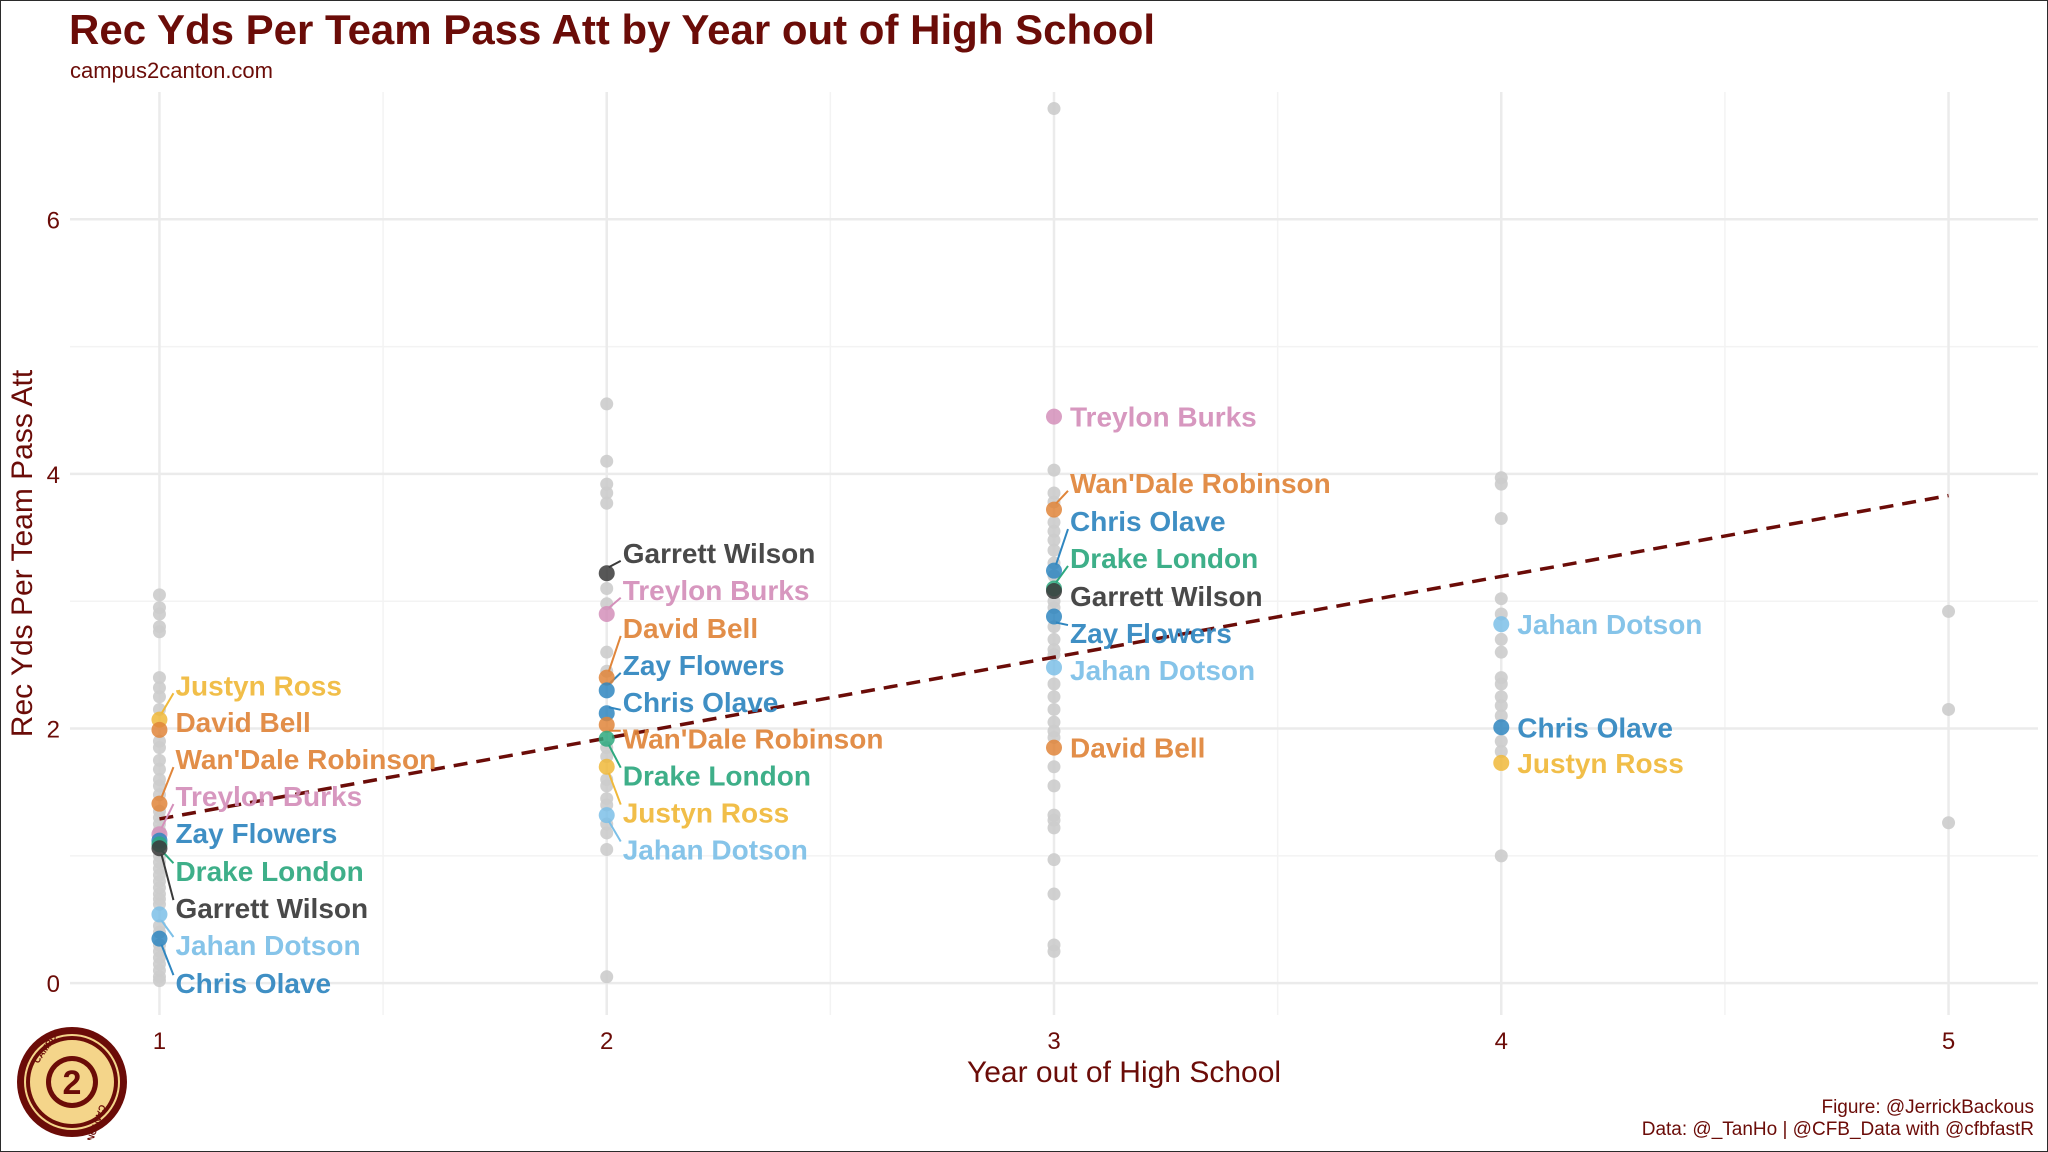 The image size is (2048, 1152). What do you see at coordinates (719, 553) in the screenshot?
I see `player-label: Garrett Wilson` at bounding box center [719, 553].